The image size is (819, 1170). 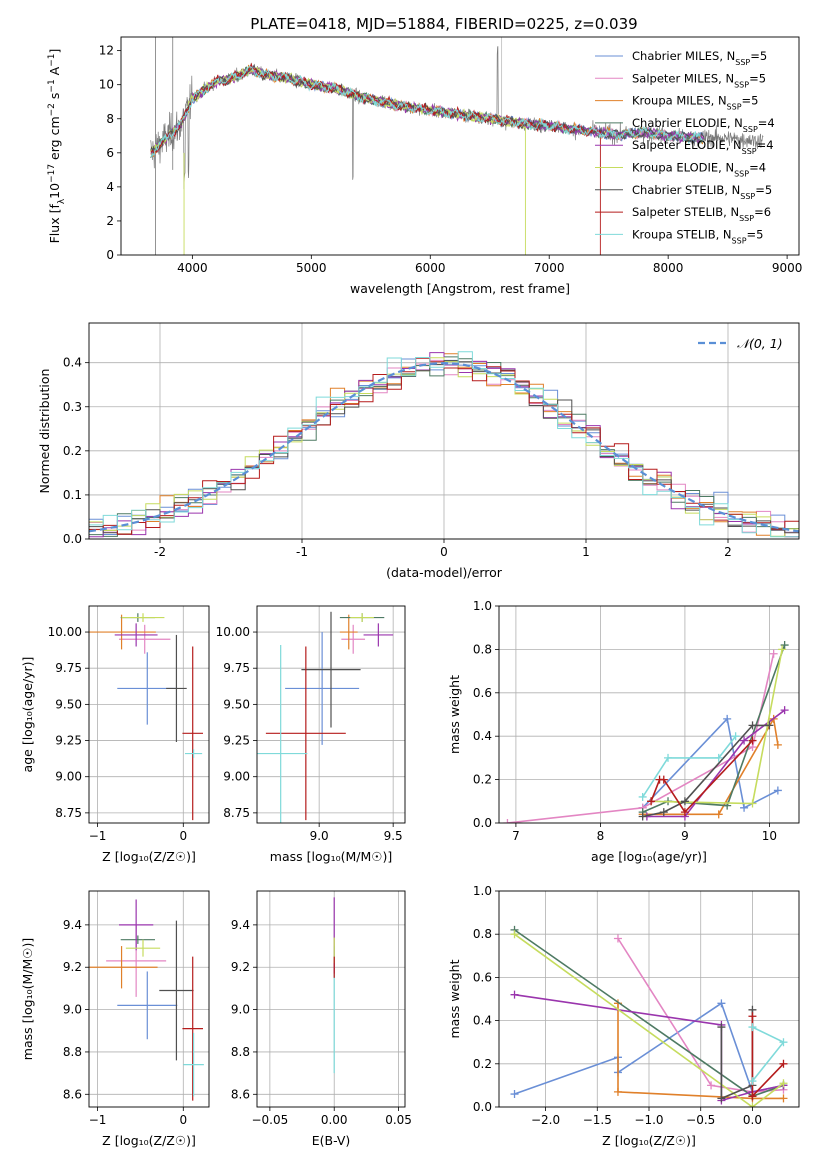 I want to click on legend-label: Kroupa STELIB, NSSP=5, so click(x=697, y=236).